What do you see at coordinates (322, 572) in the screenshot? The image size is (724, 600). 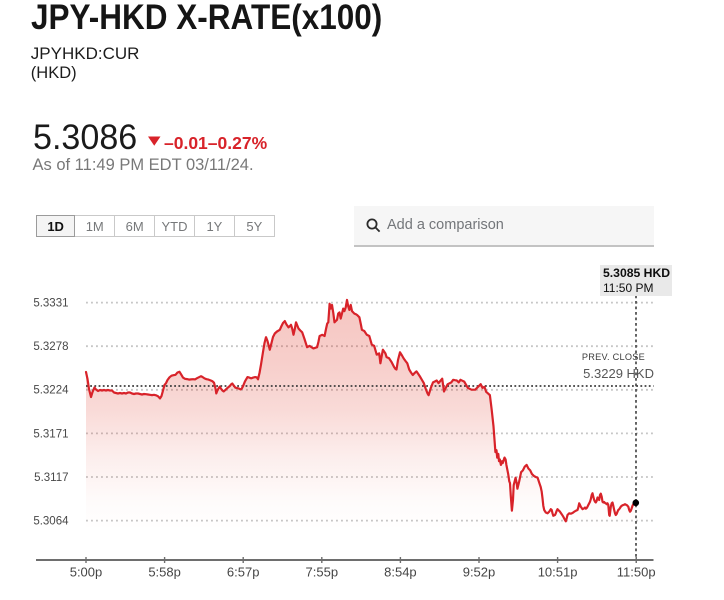 I see `svg-text: 7:55p` at bounding box center [322, 572].